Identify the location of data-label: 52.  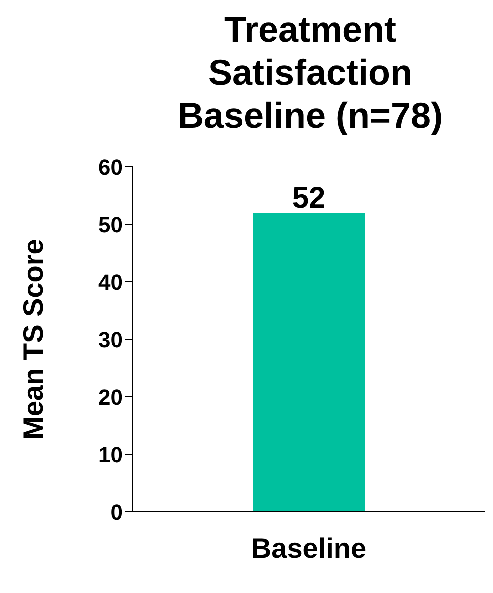
(309, 198).